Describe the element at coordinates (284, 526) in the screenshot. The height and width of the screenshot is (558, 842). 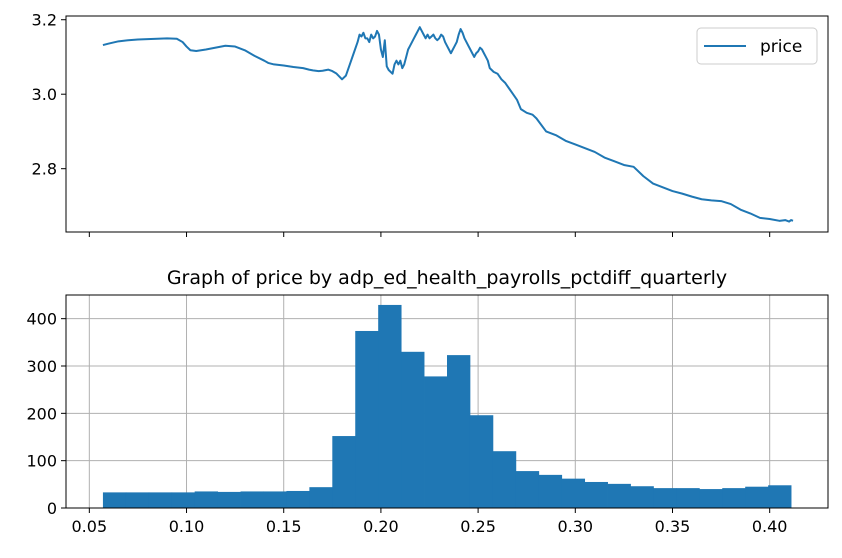
I see `x-tick-label-2: 0.15` at that location.